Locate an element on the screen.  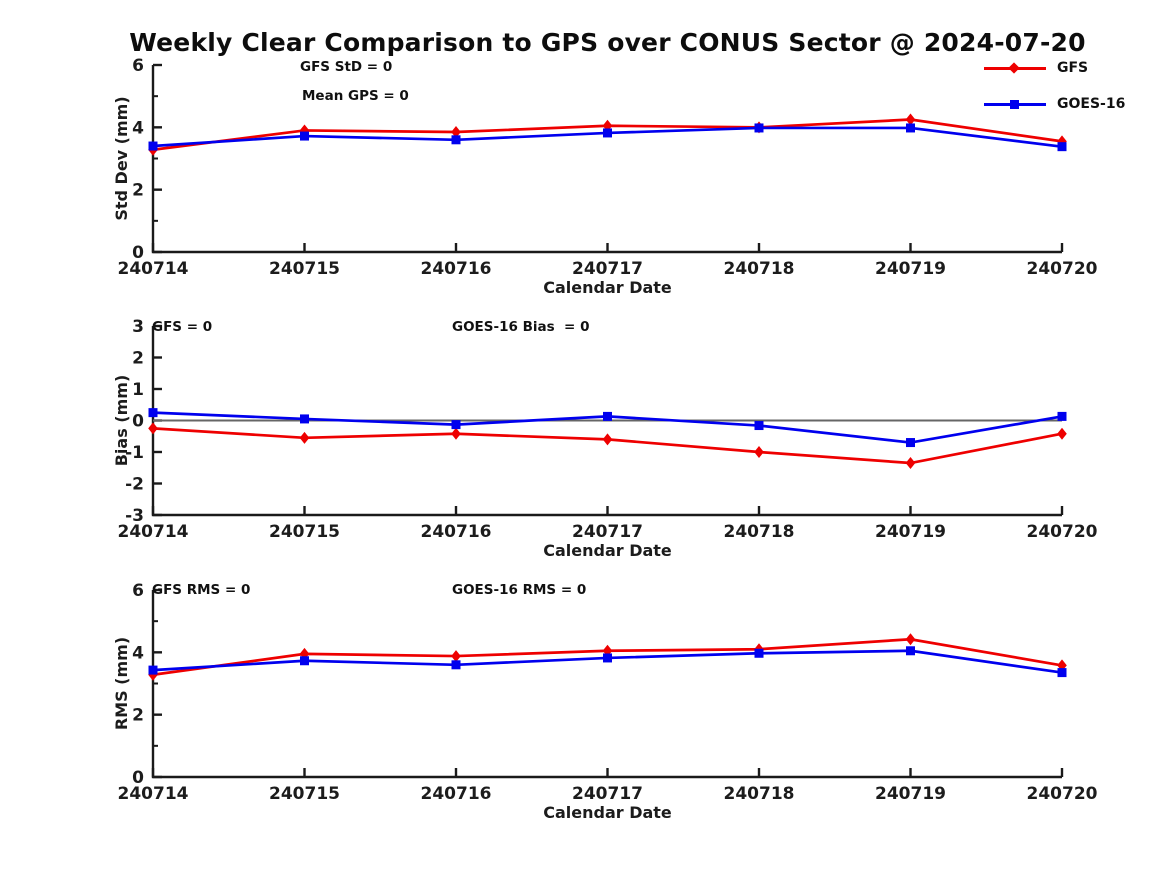
y-axis-label: RMS (mm) is located at coordinates (121, 683).